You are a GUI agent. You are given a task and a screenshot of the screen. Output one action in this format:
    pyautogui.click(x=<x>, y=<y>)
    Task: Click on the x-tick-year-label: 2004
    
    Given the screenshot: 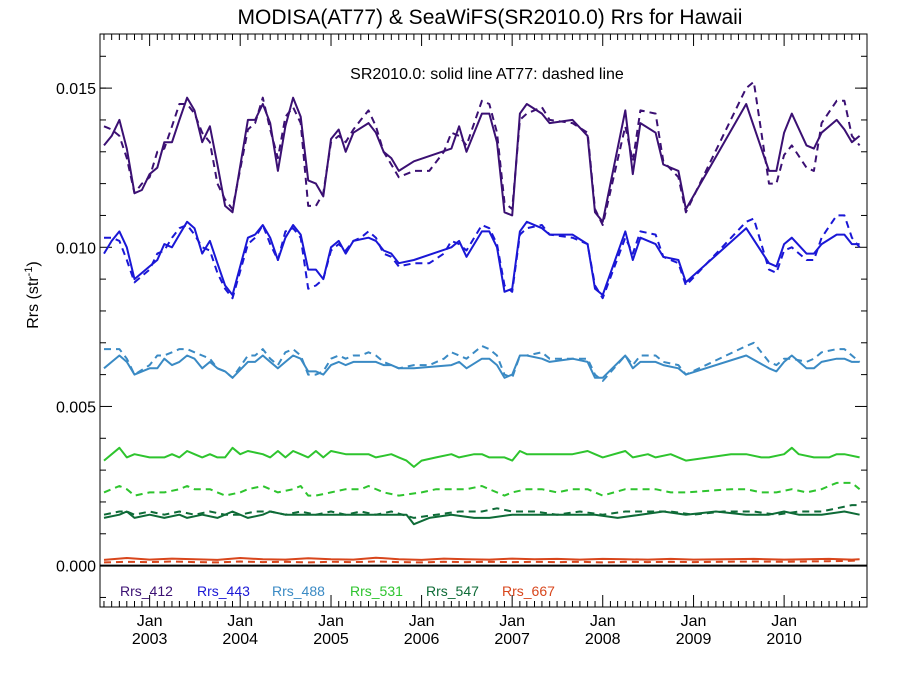 What is the action you would take?
    pyautogui.click(x=240, y=639)
    